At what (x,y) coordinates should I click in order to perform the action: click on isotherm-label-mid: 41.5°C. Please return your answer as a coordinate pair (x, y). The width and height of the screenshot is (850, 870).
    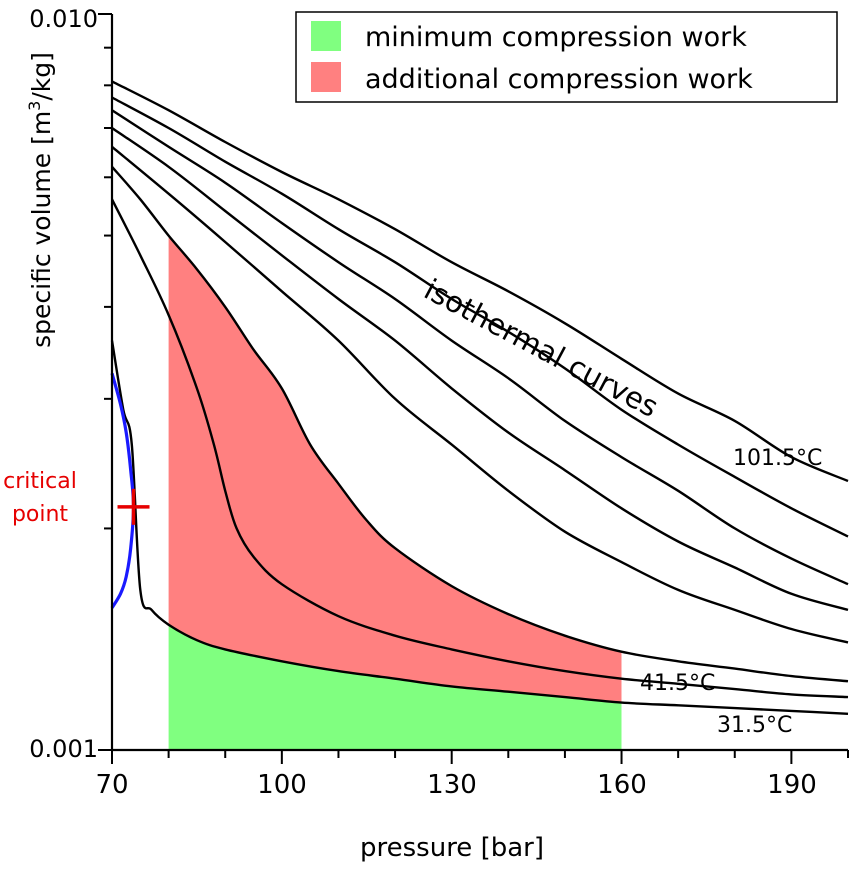
    Looking at the image, I should click on (677, 683).